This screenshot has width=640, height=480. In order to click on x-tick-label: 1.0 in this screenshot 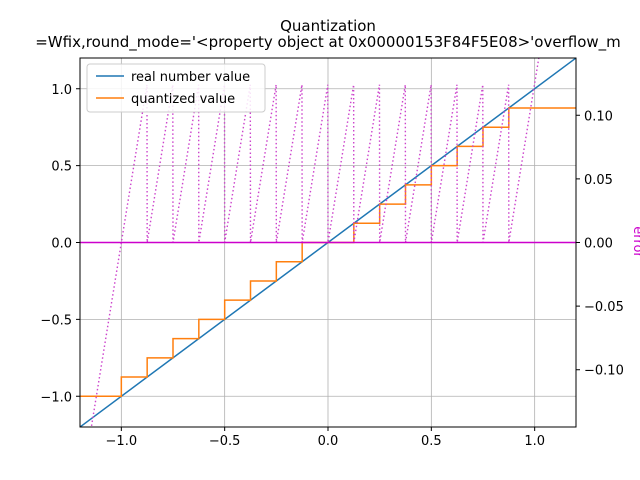, I will do `click(534, 441)`.